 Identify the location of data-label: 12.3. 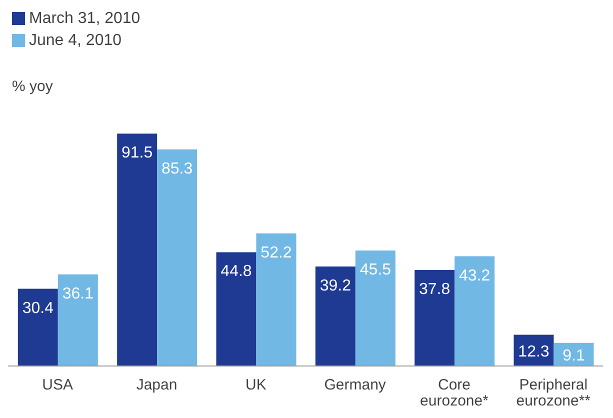
(534, 351).